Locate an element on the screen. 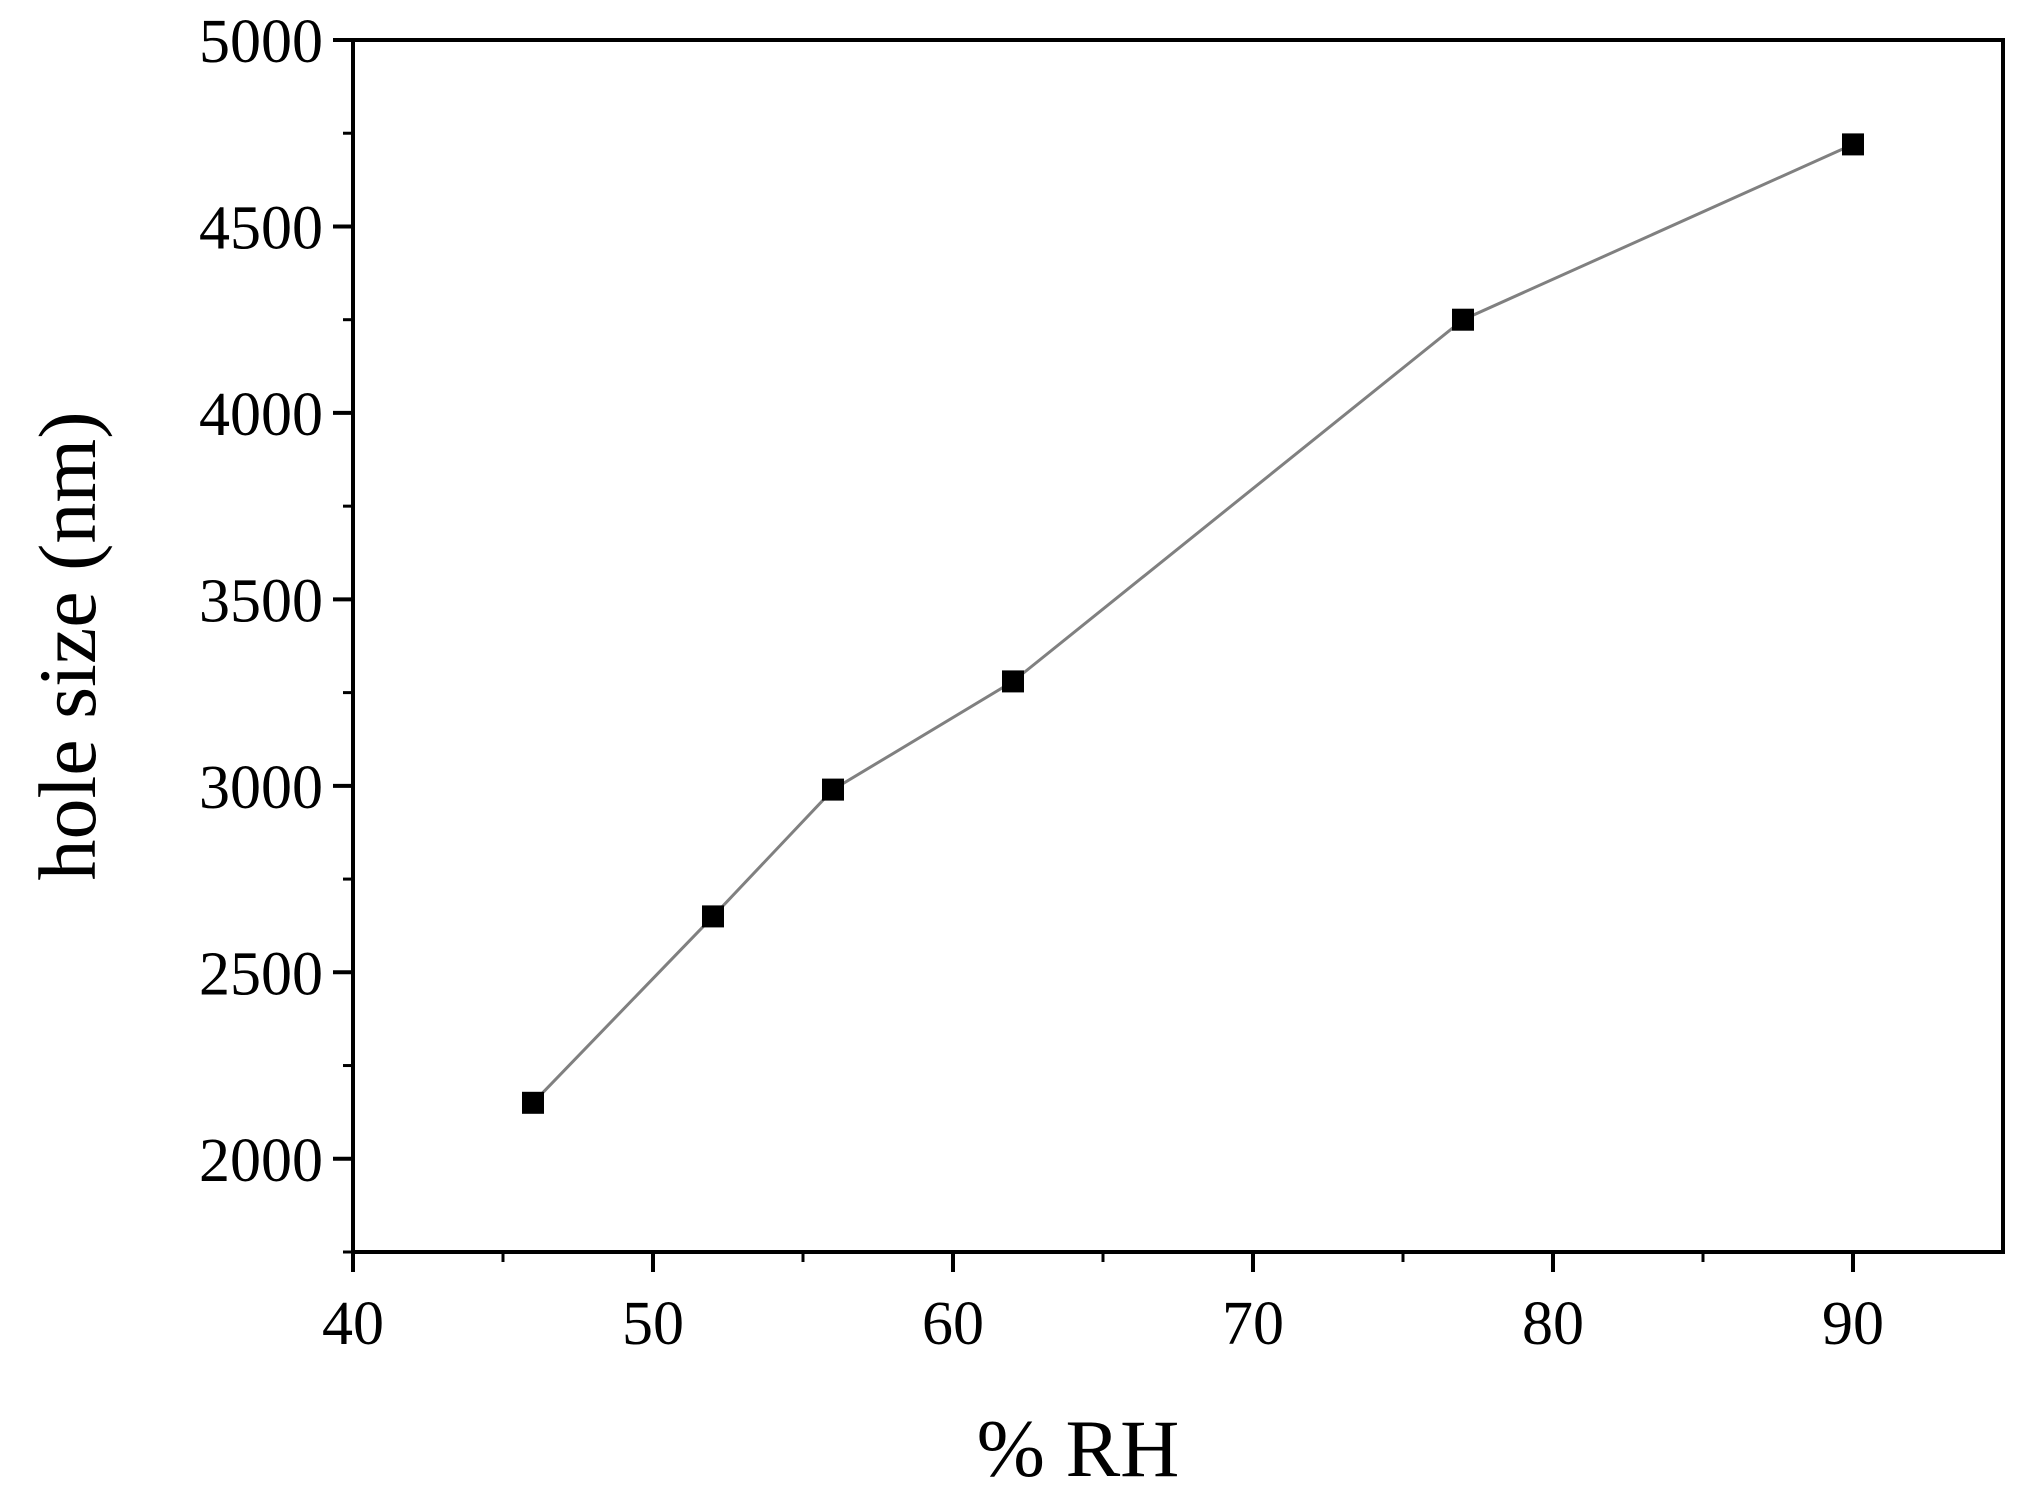 The image size is (2019, 1496). y-tick-label: 3000 is located at coordinates (261, 788).